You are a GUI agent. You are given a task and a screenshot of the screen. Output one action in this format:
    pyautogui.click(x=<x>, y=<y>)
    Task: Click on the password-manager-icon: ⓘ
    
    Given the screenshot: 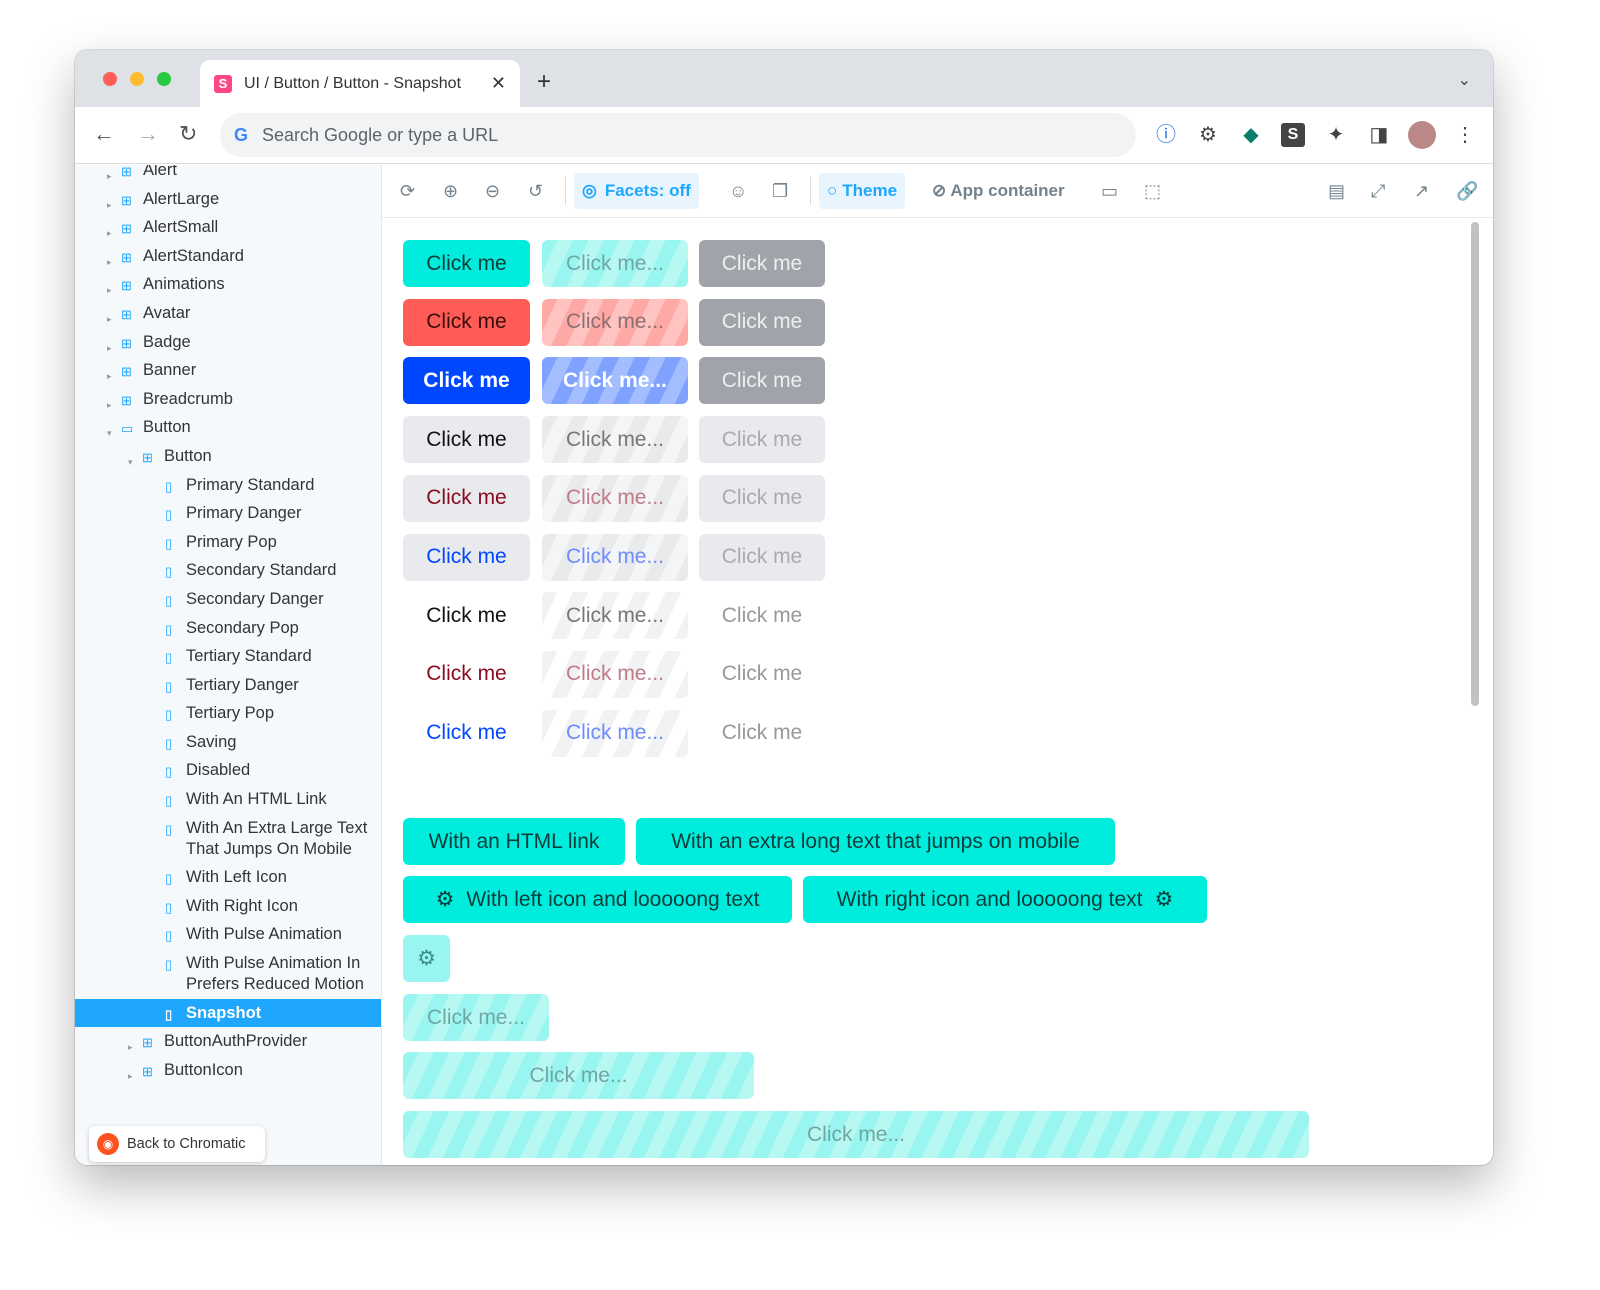 What is the action you would take?
    pyautogui.click(x=1166, y=135)
    